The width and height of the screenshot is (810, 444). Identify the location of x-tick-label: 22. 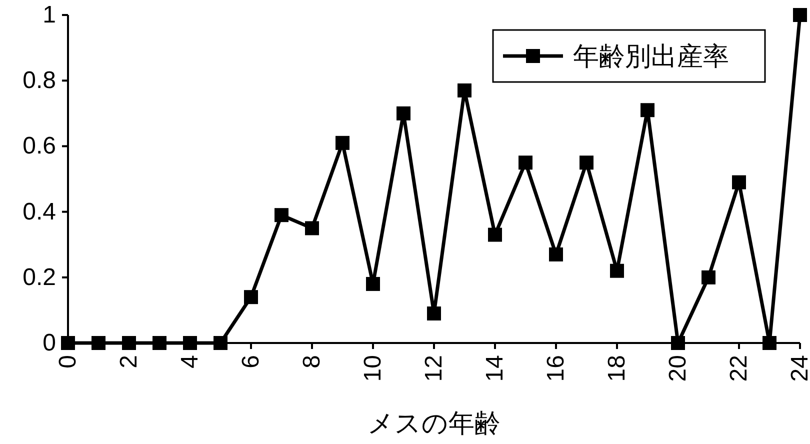
(739, 368).